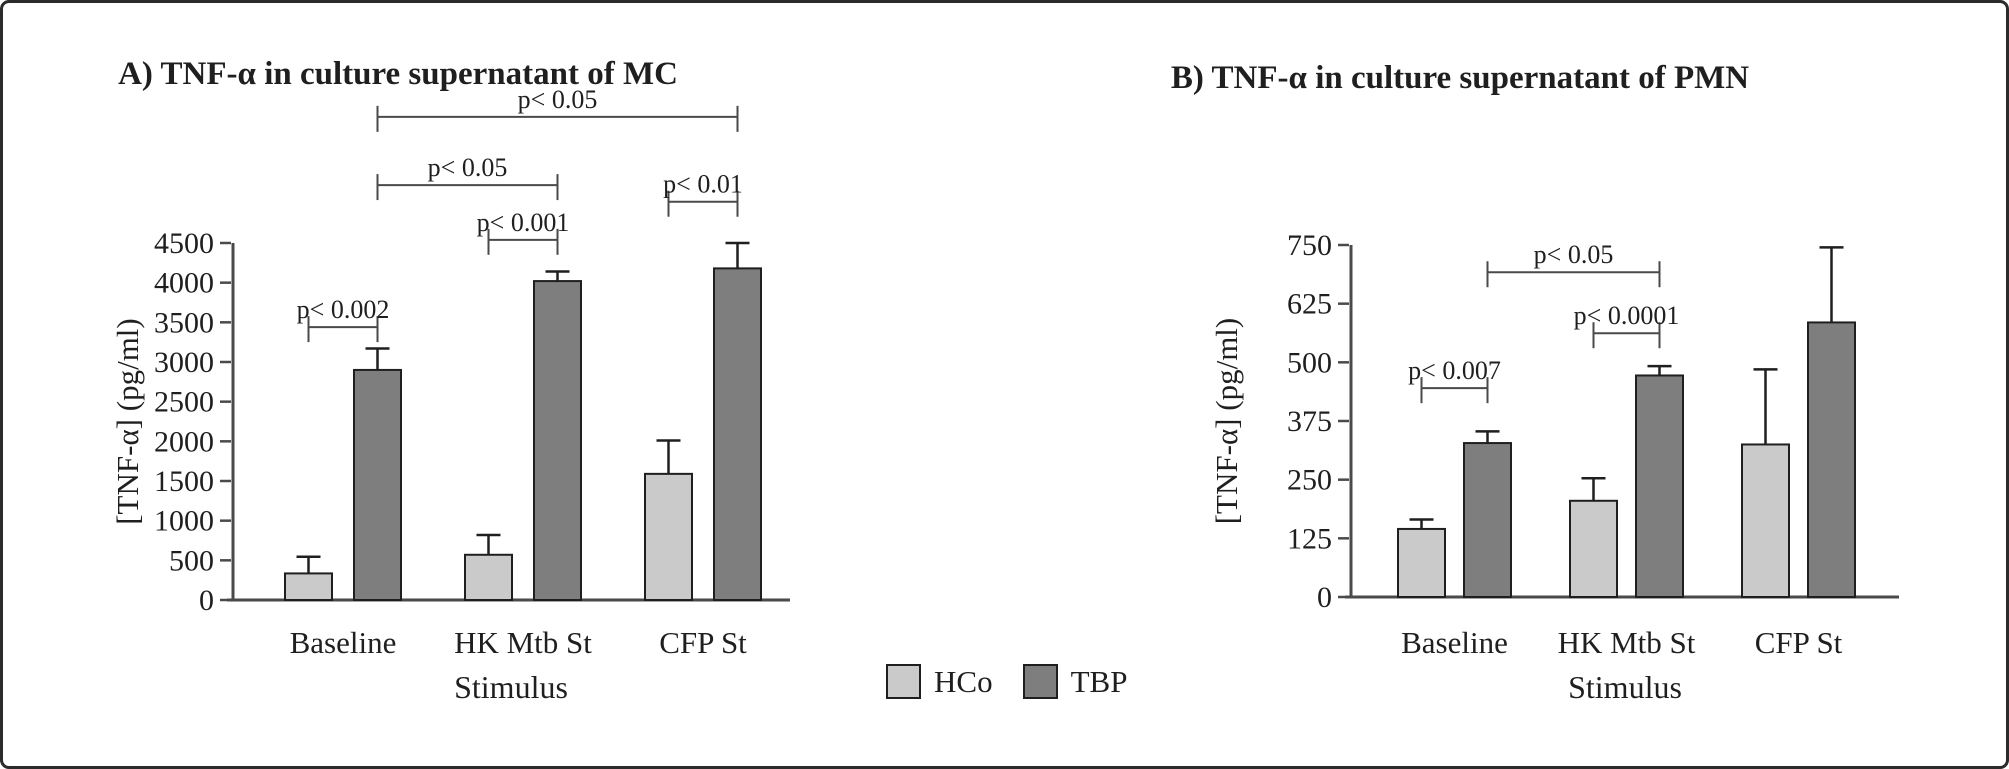 Image resolution: width=2009 pixels, height=769 pixels. Describe the element at coordinates (377, 484) in the screenshot. I see `bar-A-Baseline-TBP` at that location.